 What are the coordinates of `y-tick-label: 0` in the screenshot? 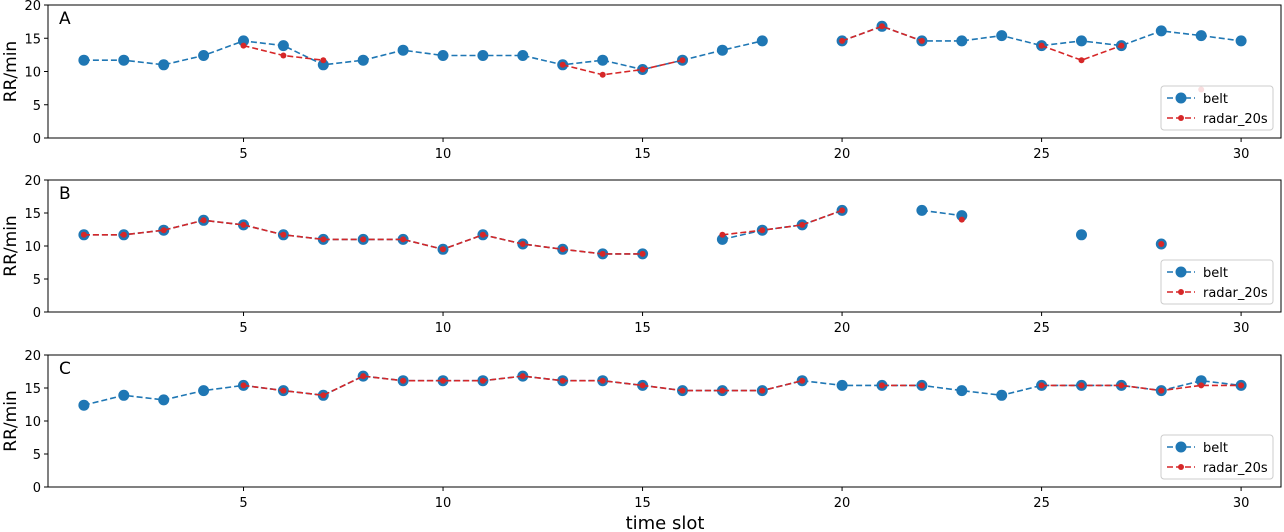 It's located at (37, 139).